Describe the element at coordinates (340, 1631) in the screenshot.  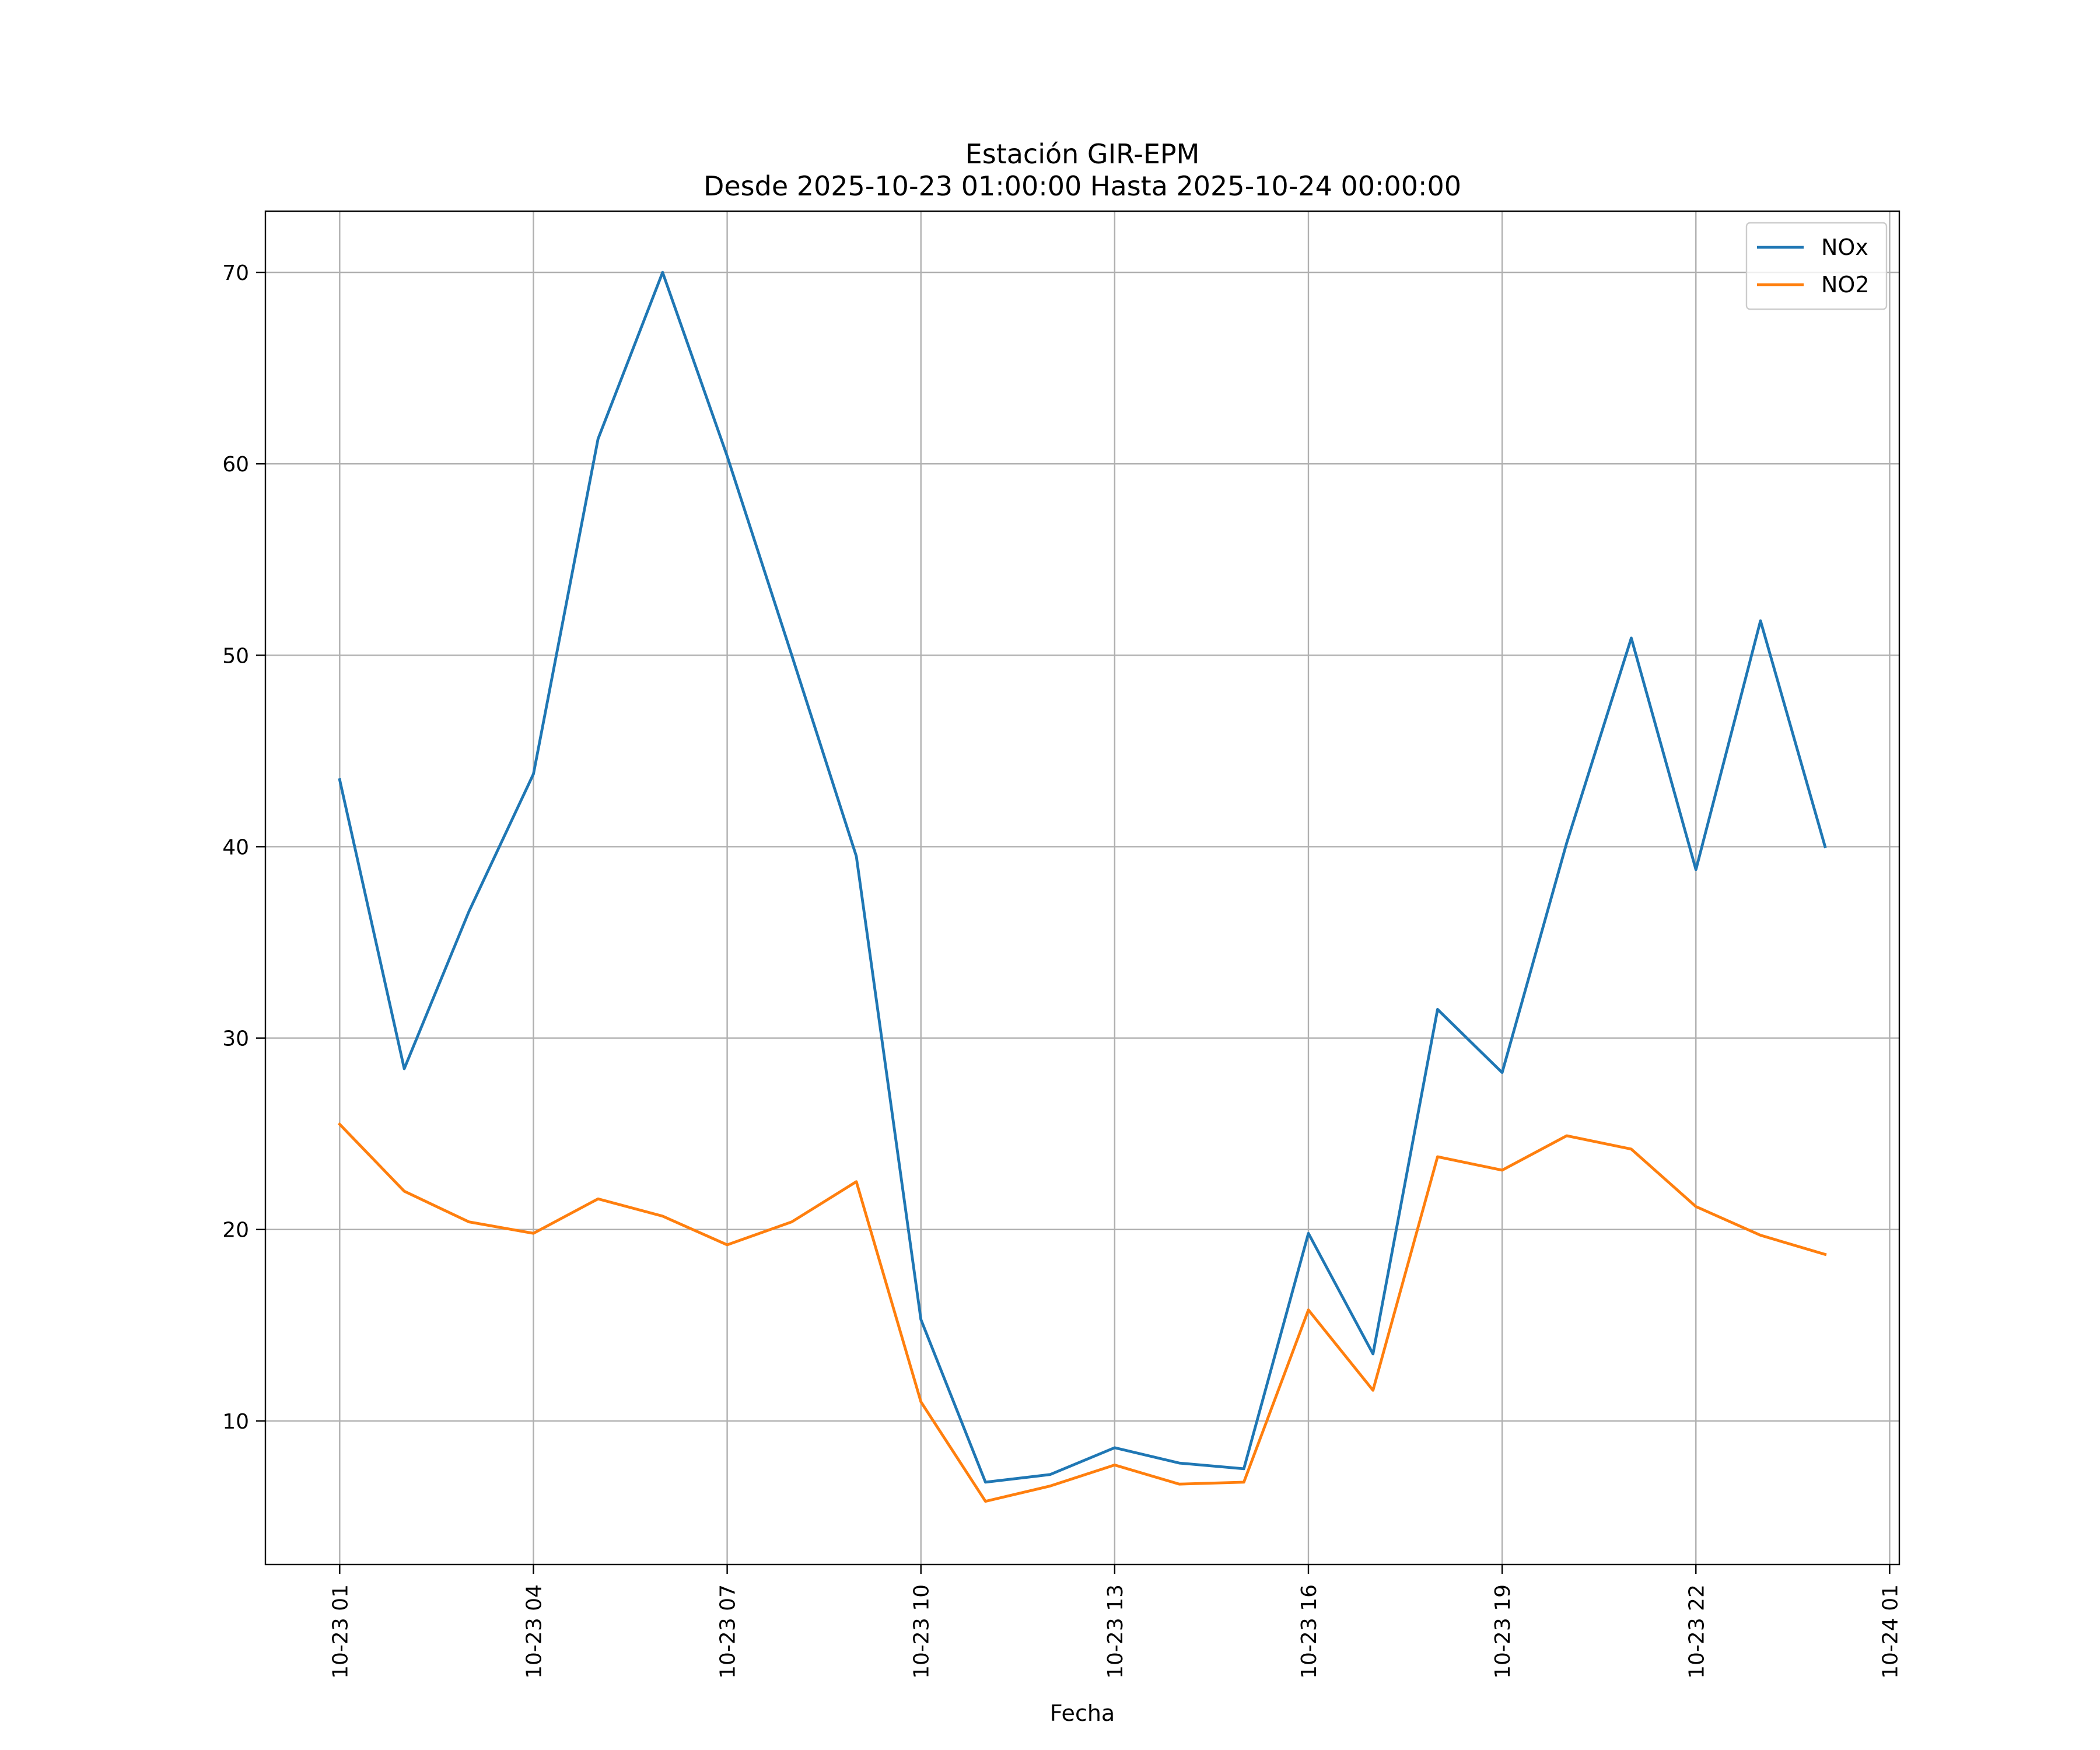
I see `x-tick-label: 10-23 01` at that location.